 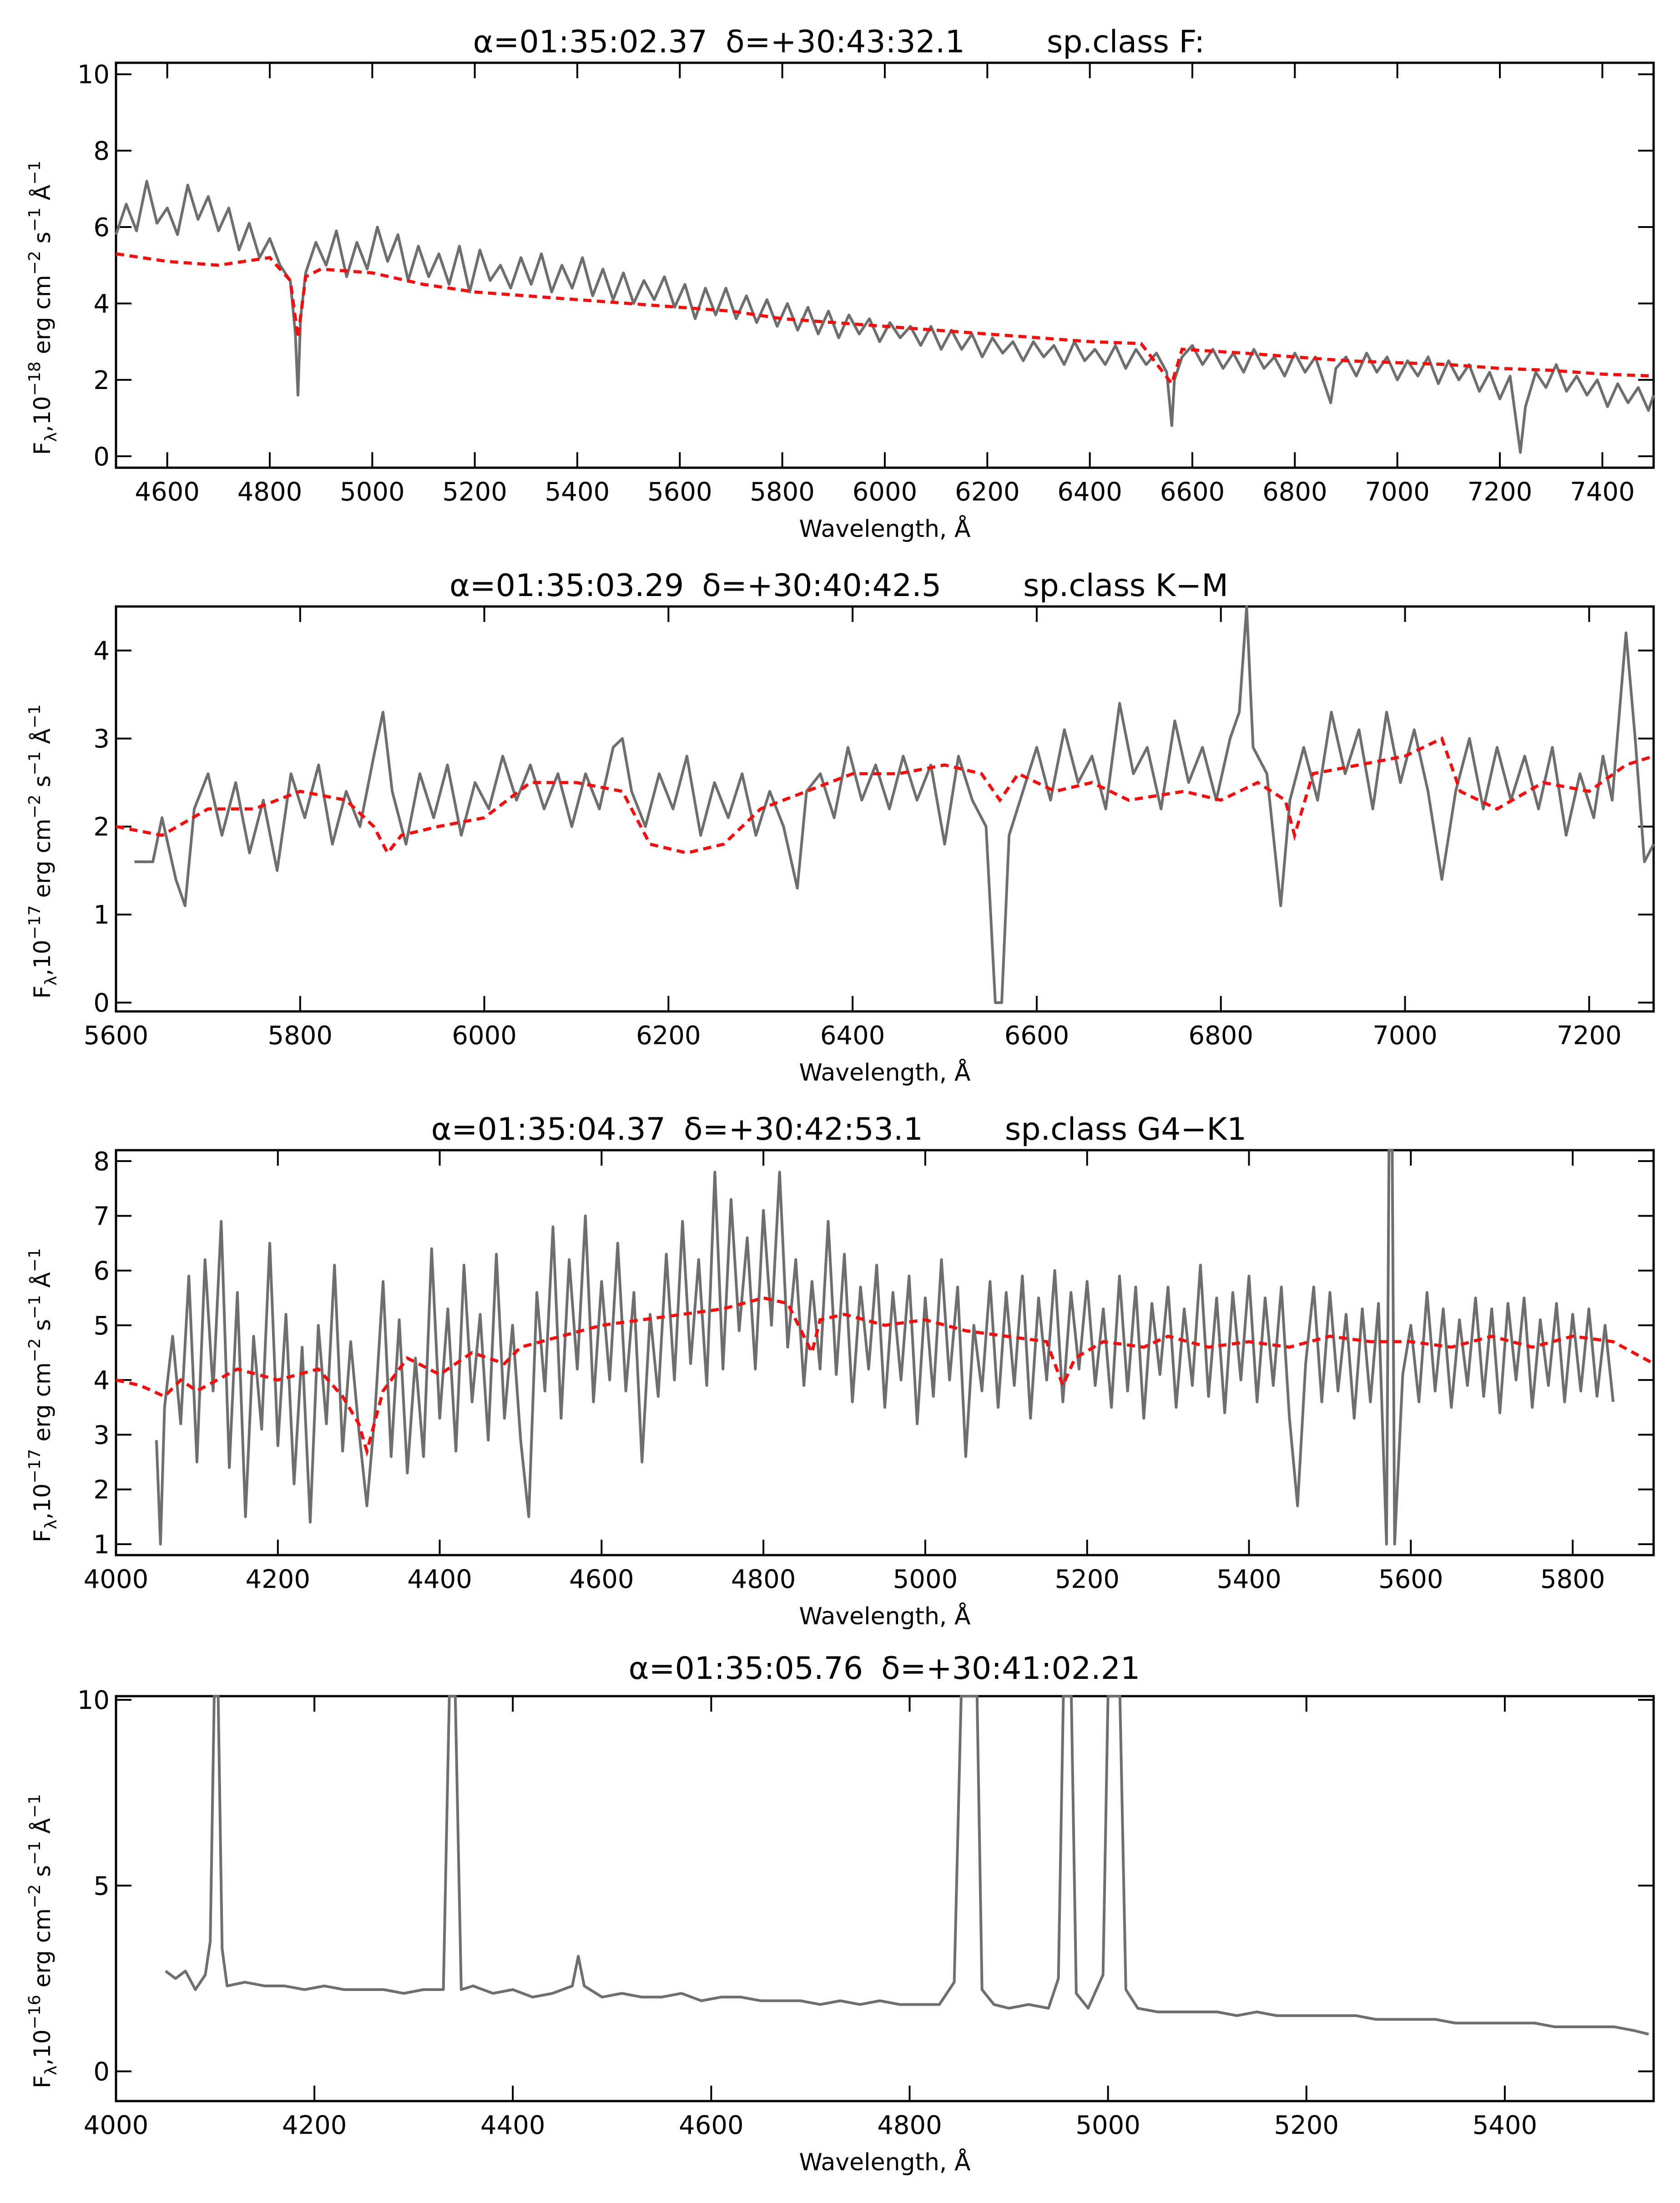 What do you see at coordinates (43, 1941) in the screenshot?
I see `panel-4-y-label: Fλ,10−16 erg cm−2 s−1 Å−1` at bounding box center [43, 1941].